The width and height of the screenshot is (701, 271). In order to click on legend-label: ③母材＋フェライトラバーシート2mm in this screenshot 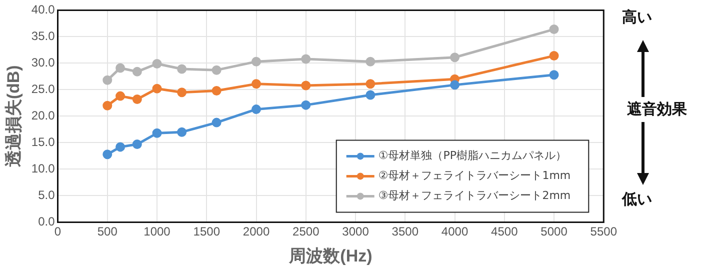, I will do `click(474, 195)`.